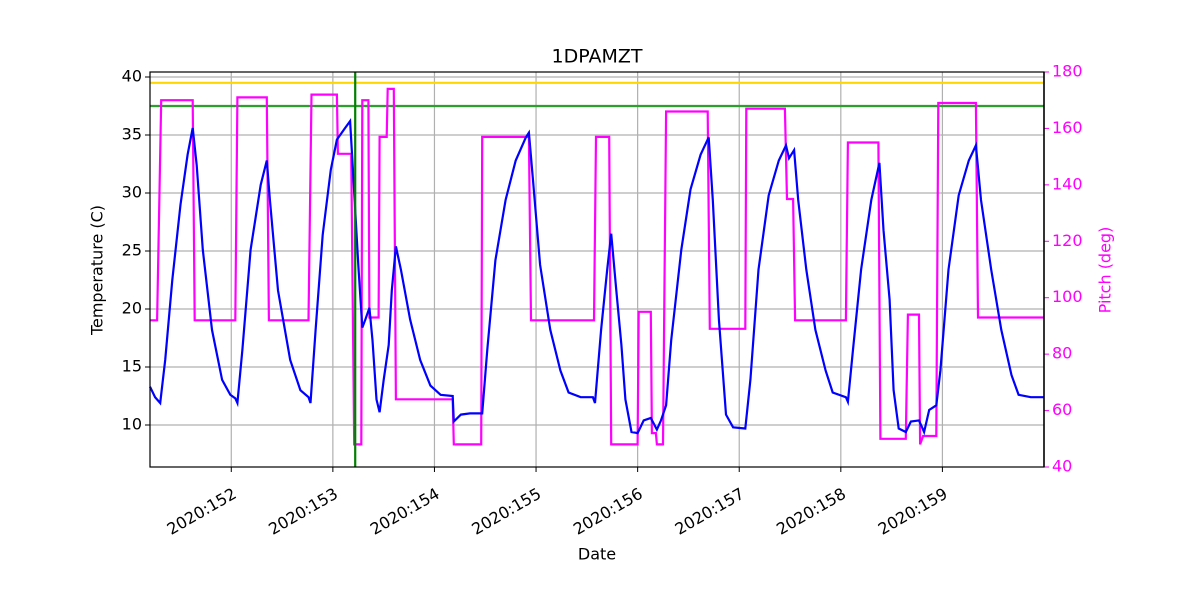 The image size is (1200, 604). I want to click on x-tick-label: 2020:158, so click(811, 511).